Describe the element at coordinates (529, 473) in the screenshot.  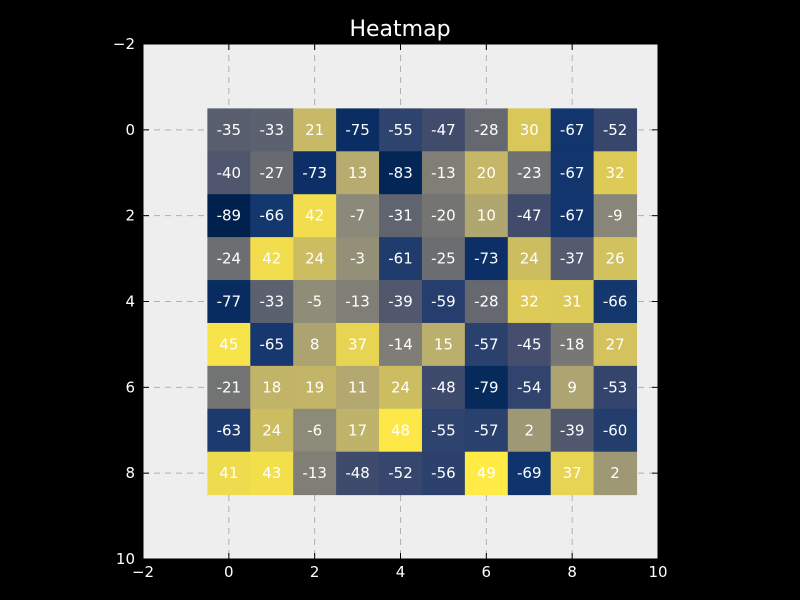
I see `cell-value-label: -69` at that location.